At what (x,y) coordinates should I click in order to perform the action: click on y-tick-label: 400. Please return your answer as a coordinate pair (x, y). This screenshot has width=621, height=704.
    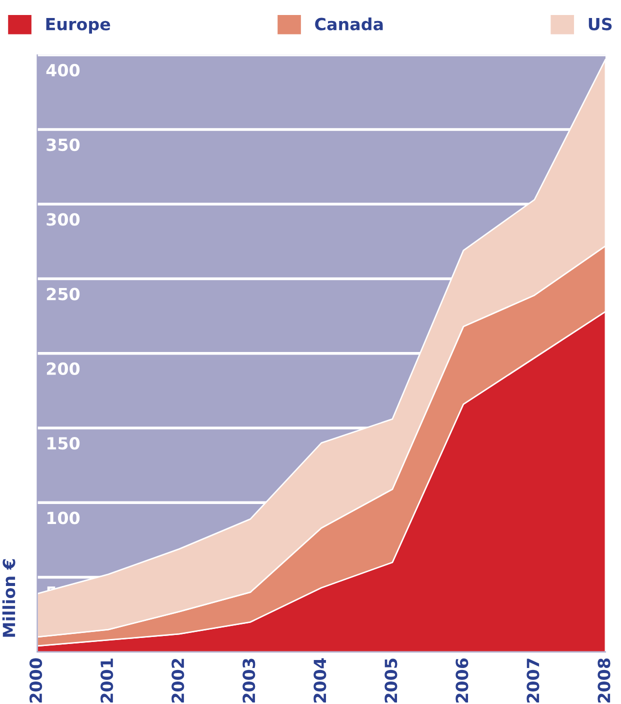
    Looking at the image, I should click on (63, 70).